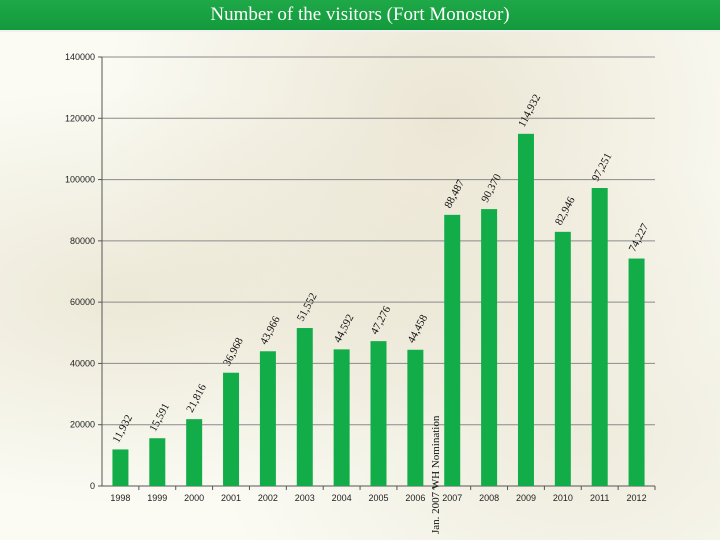 The height and width of the screenshot is (540, 720). What do you see at coordinates (82, 241) in the screenshot?
I see `y-tick-label: 80000` at bounding box center [82, 241].